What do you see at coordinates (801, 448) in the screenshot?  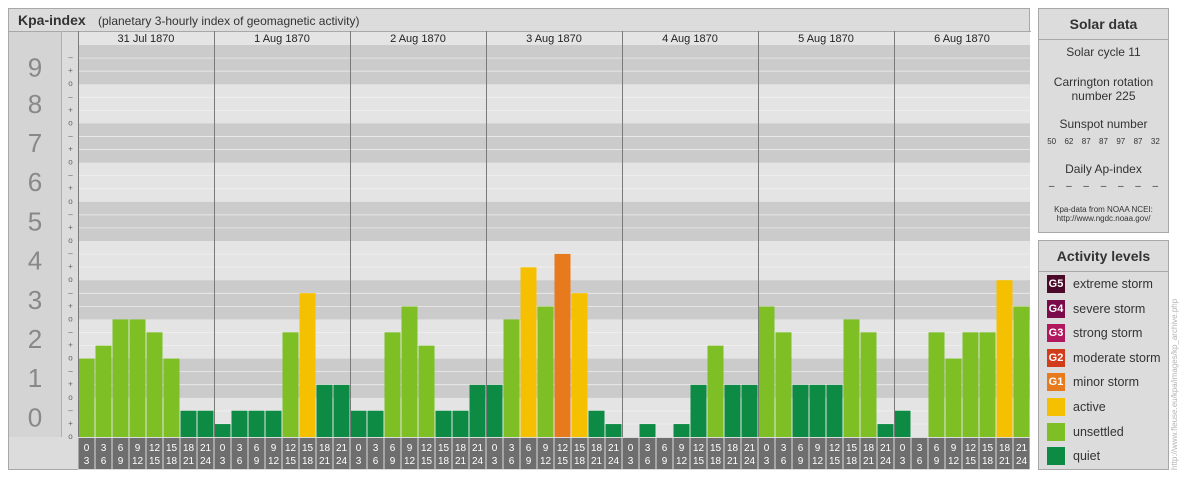 I see `hour-start-label: 6` at bounding box center [801, 448].